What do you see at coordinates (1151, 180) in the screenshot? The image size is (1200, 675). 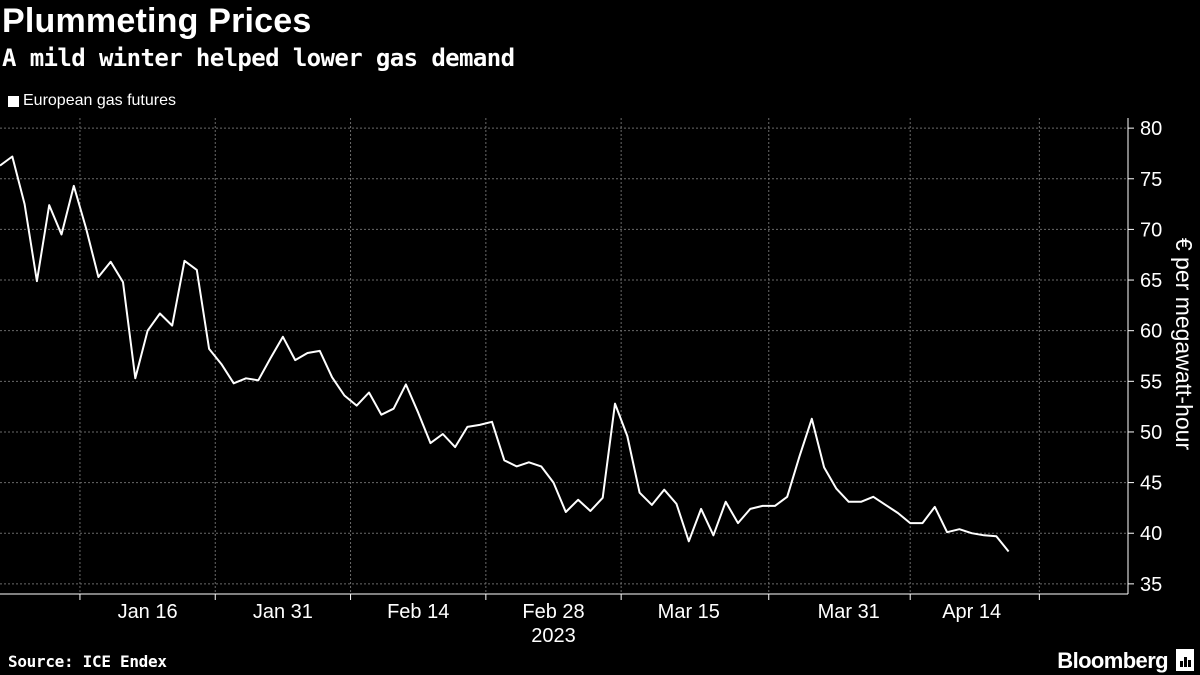 I see `y-tick-label: 75` at bounding box center [1151, 180].